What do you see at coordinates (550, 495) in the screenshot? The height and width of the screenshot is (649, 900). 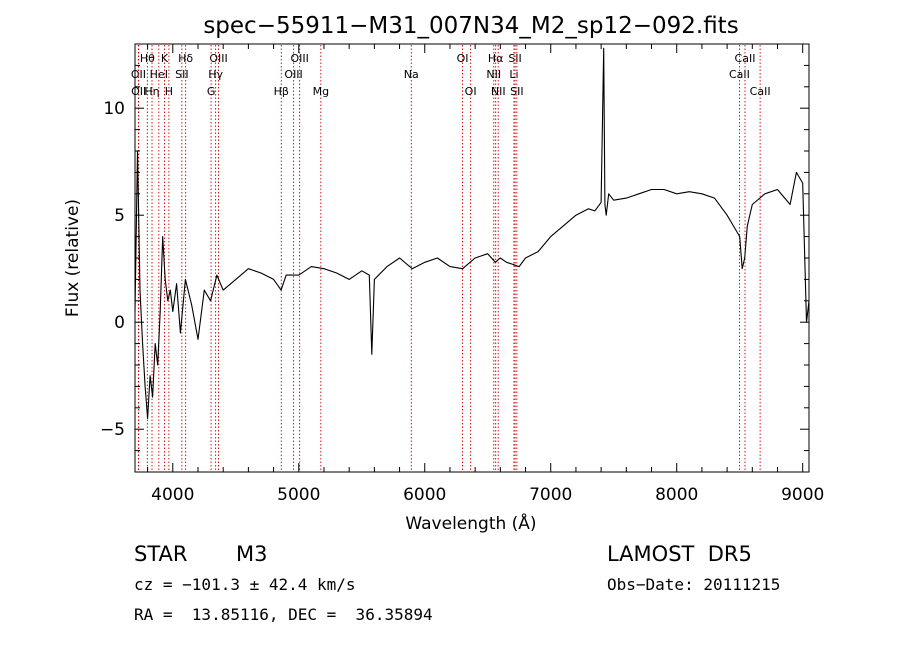 I see `x-tick-label: 7000` at bounding box center [550, 495].